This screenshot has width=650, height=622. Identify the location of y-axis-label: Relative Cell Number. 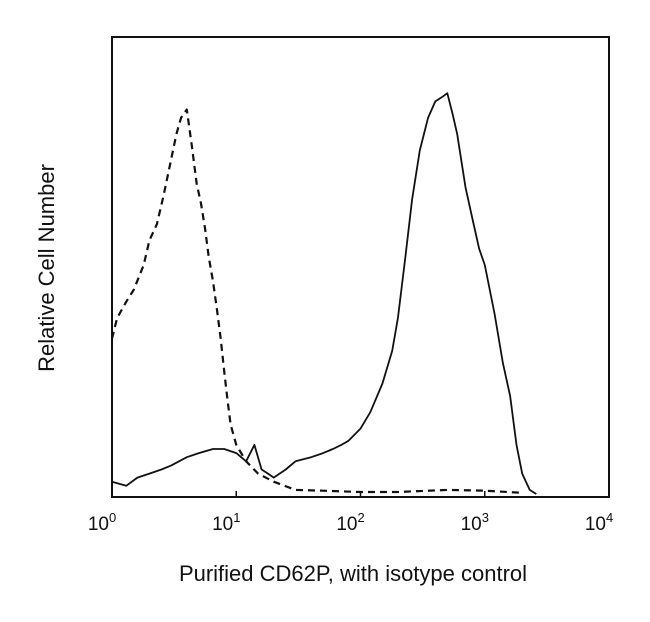
(46, 268).